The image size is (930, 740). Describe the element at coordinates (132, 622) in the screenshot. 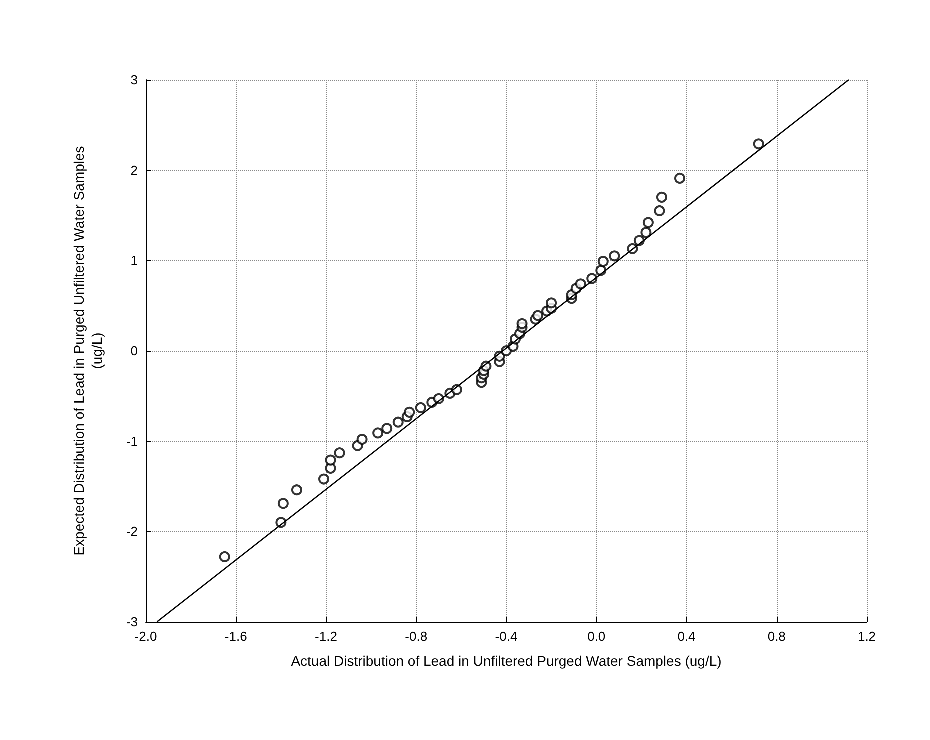

I see `y-tick-label: -3` at that location.